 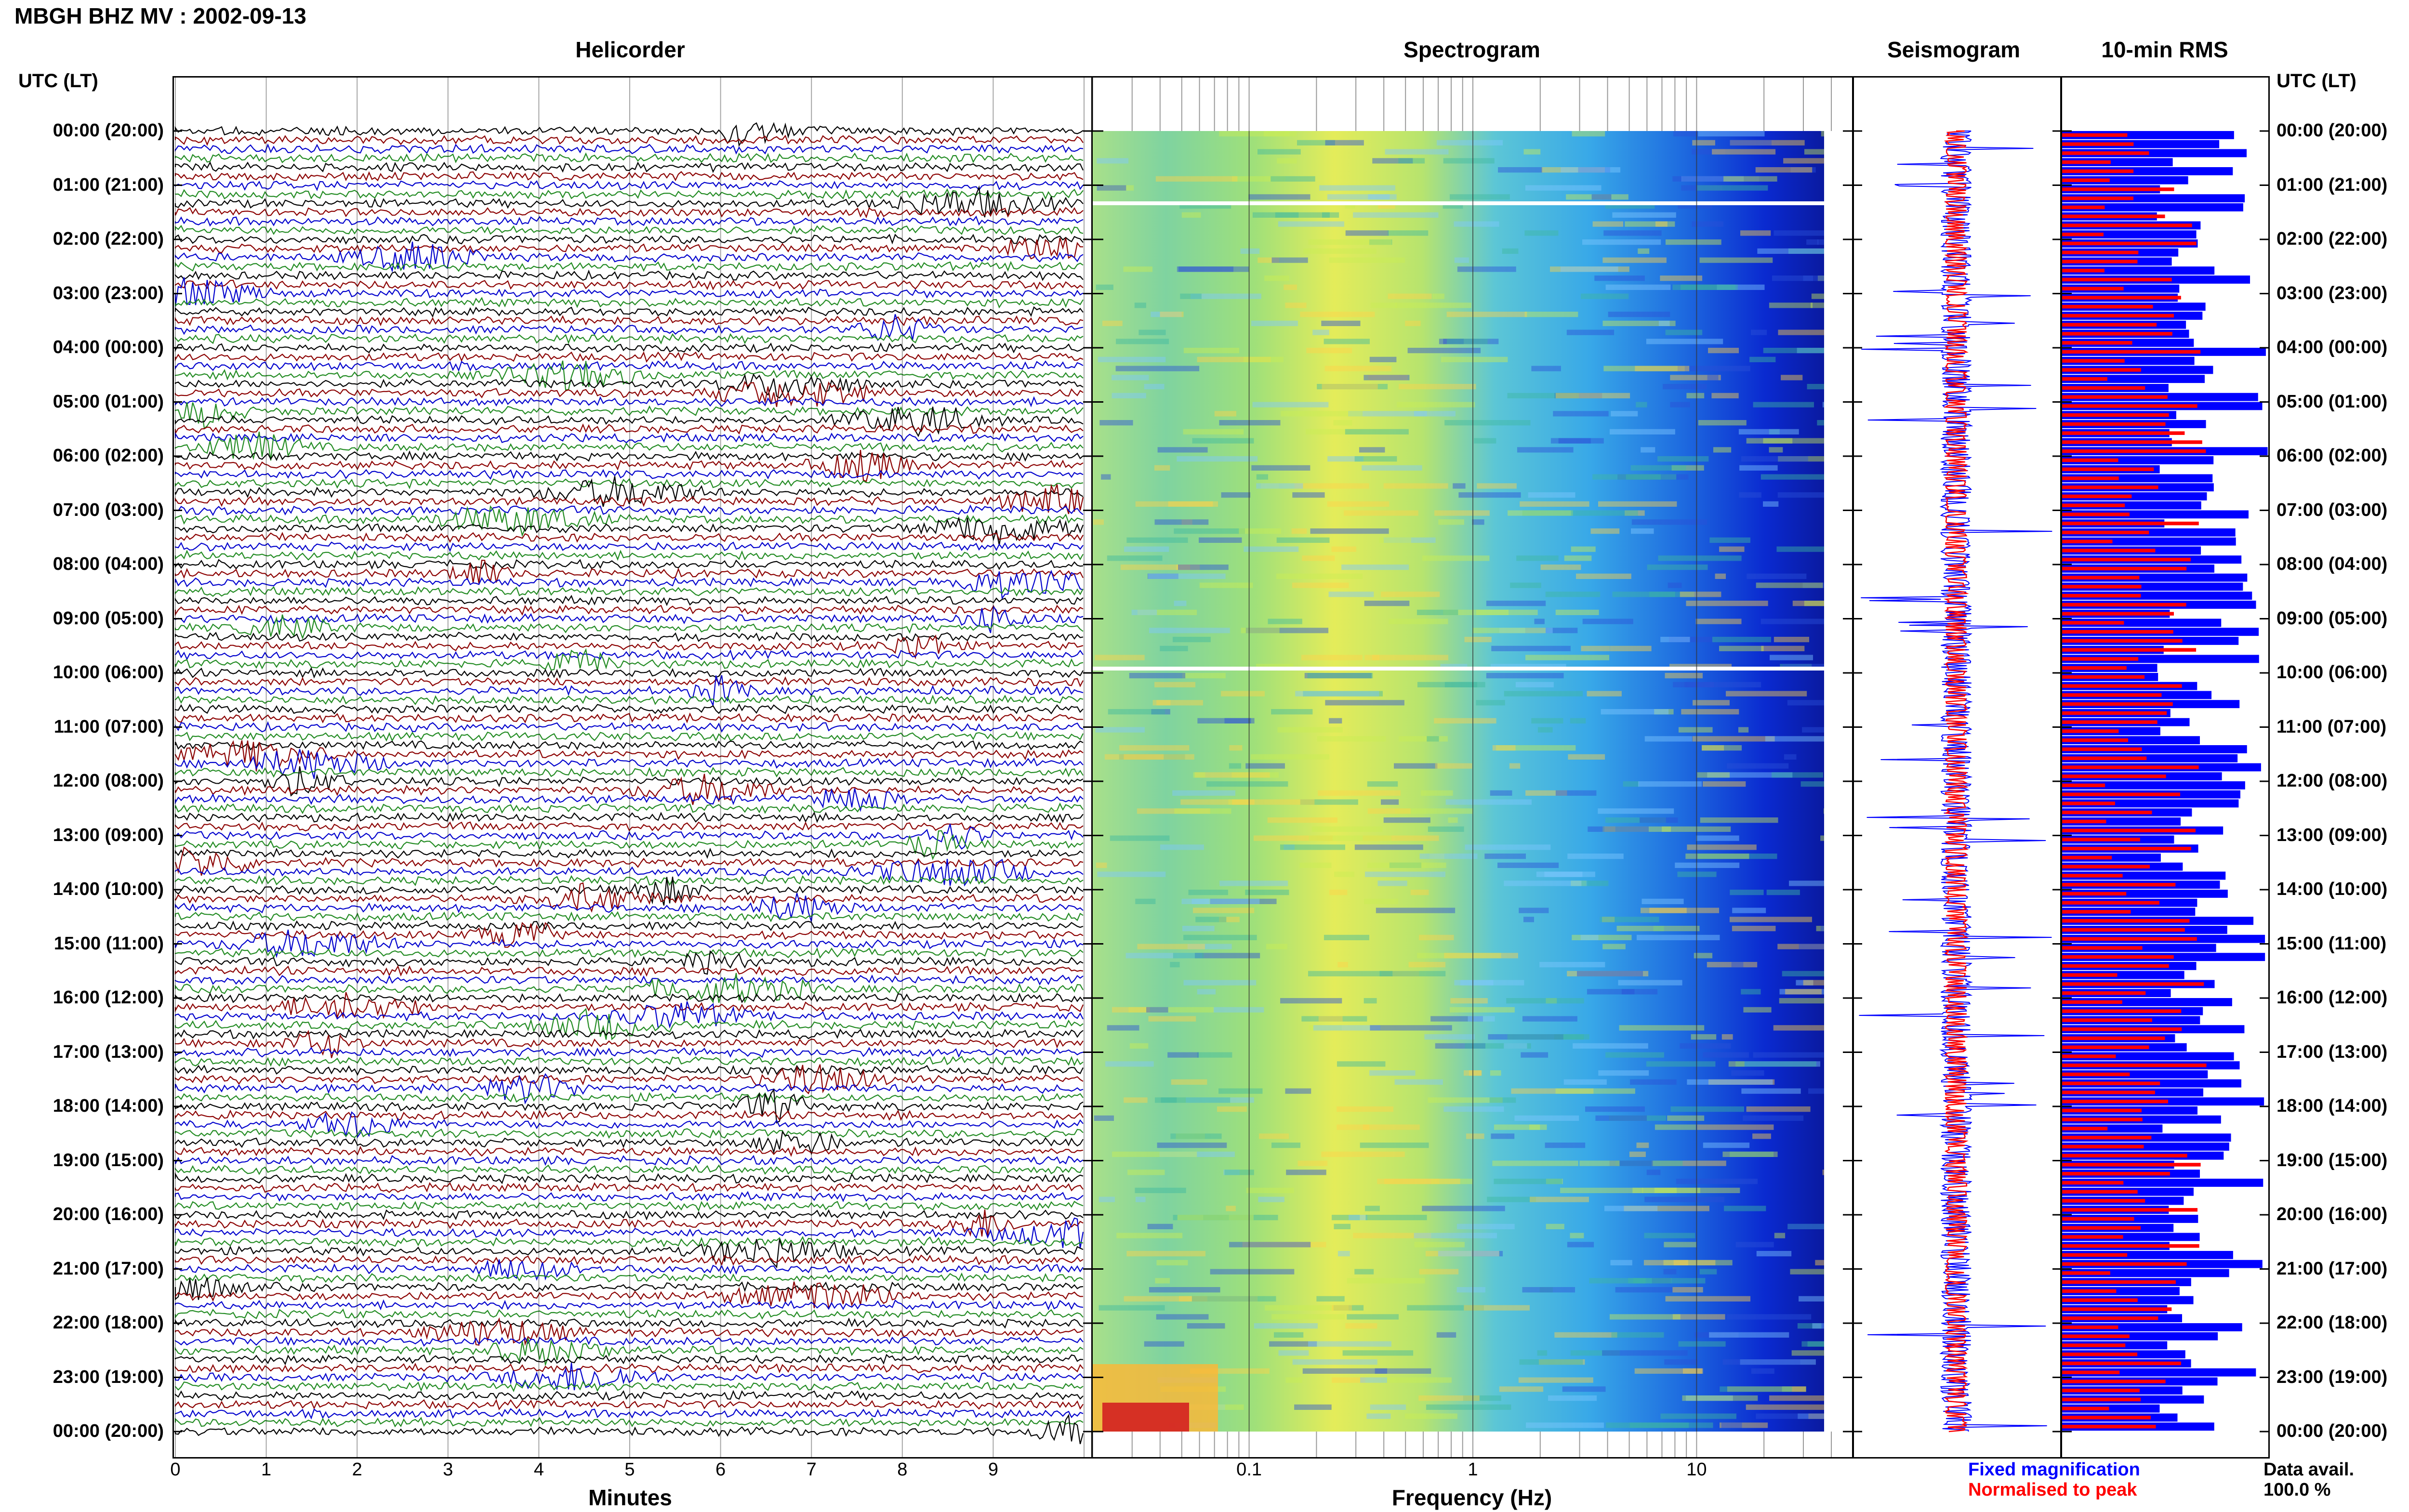 I want to click on time-label-right: 05:00 (01:00), so click(x=2332, y=401).